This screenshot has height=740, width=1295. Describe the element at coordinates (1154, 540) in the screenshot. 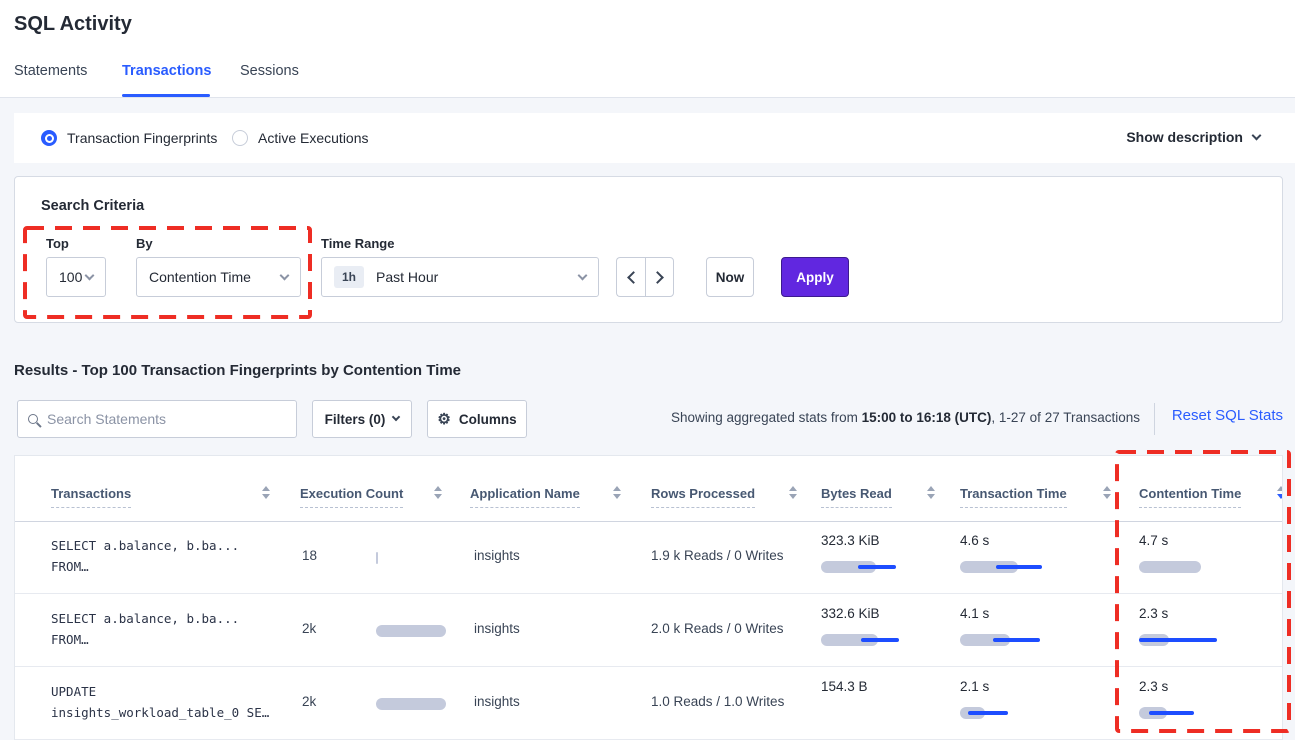

I see `contention-time-value: 4.7 s` at that location.